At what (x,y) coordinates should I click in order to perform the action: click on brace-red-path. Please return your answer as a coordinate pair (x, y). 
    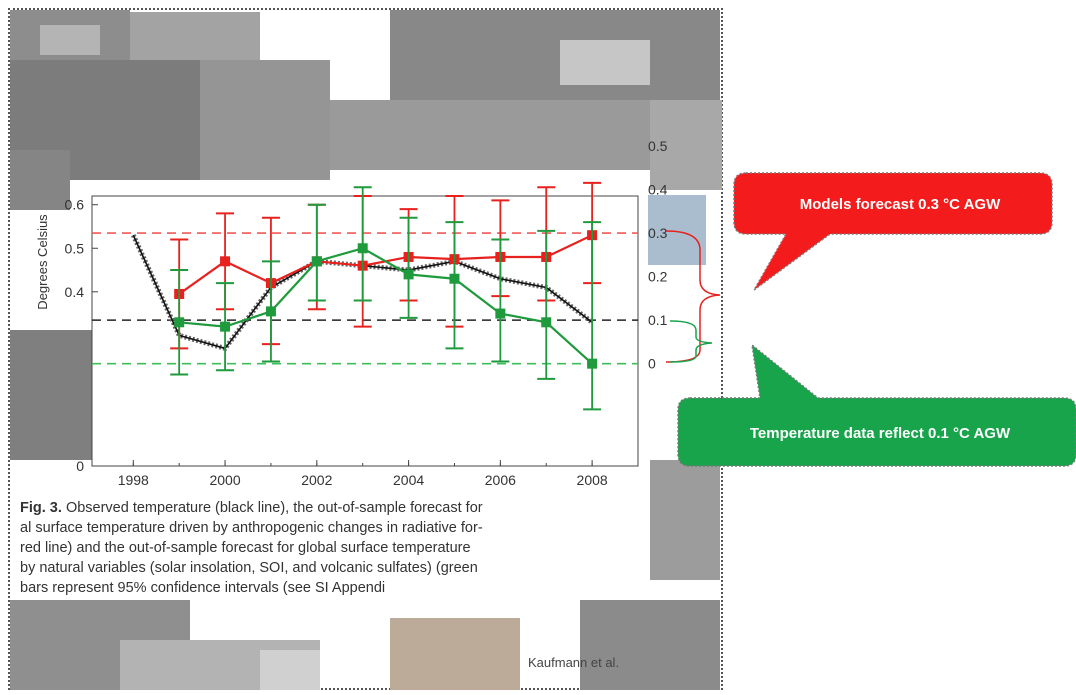
    Looking at the image, I should click on (693, 296).